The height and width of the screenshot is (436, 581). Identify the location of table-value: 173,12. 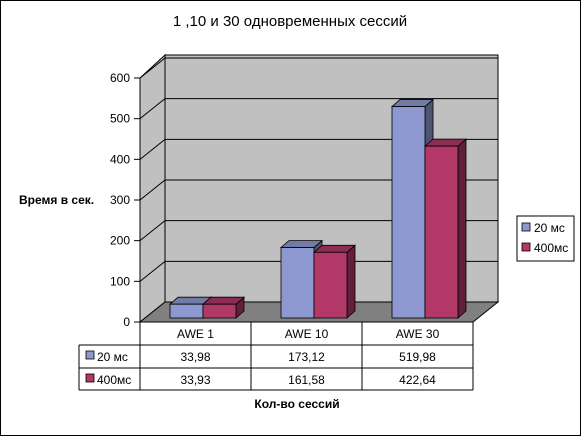
(306, 357).